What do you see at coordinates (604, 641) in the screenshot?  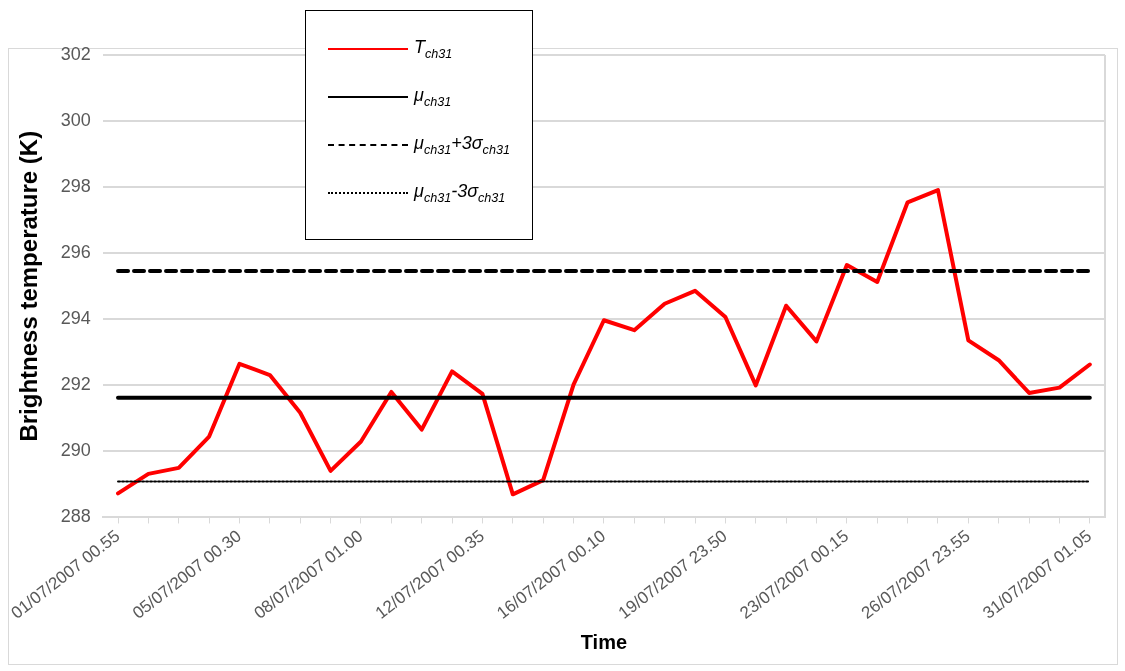 I see `x-axis-title: Time` at bounding box center [604, 641].